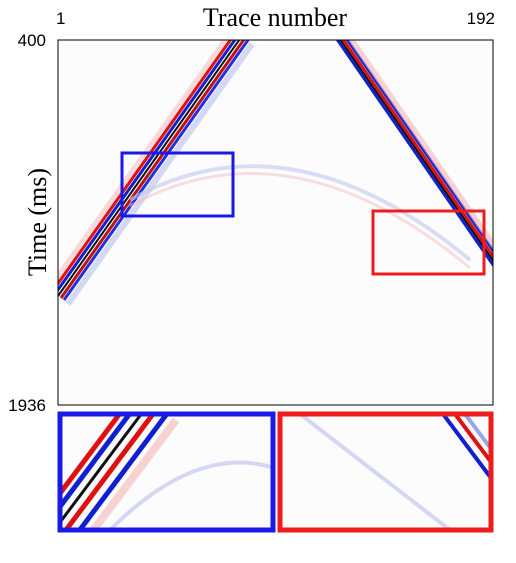 Image resolution: width=516 pixels, height=563 pixels. Describe the element at coordinates (275, 17) in the screenshot. I see `x-axis-label: Trace number` at that location.